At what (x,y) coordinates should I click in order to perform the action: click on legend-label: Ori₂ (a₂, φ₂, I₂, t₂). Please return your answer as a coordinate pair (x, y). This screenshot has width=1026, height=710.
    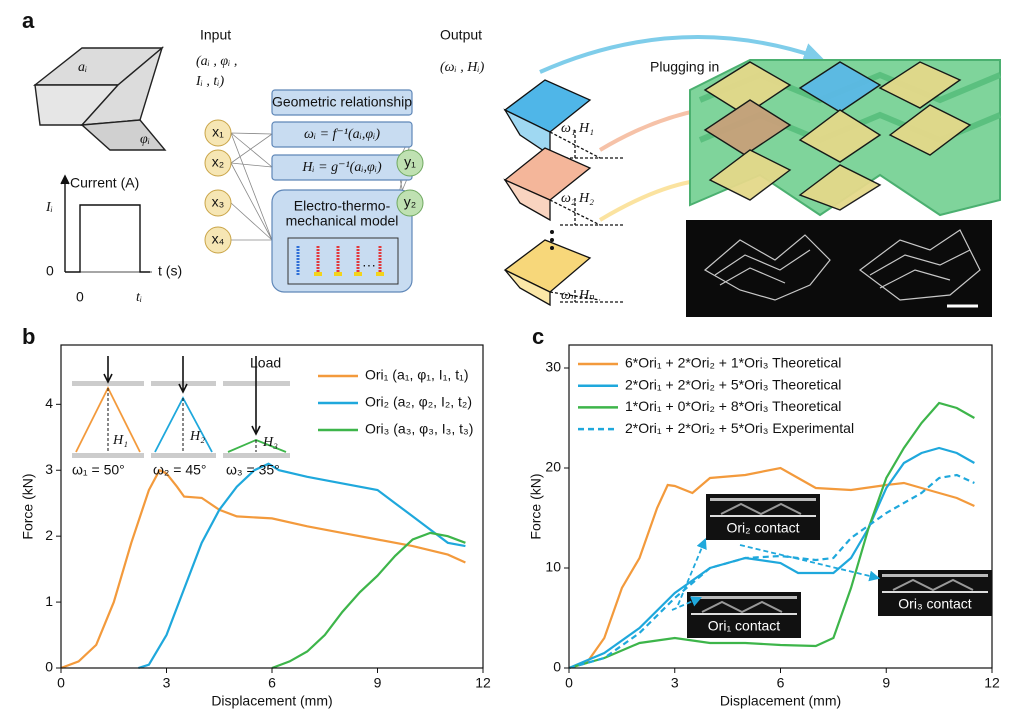
    Looking at the image, I should click on (418, 402).